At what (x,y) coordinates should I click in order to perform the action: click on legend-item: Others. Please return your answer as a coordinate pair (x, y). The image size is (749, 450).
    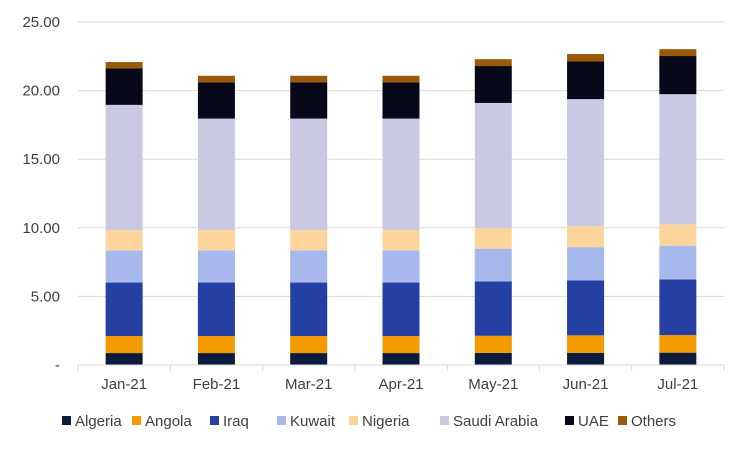
    Looking at the image, I should click on (647, 421).